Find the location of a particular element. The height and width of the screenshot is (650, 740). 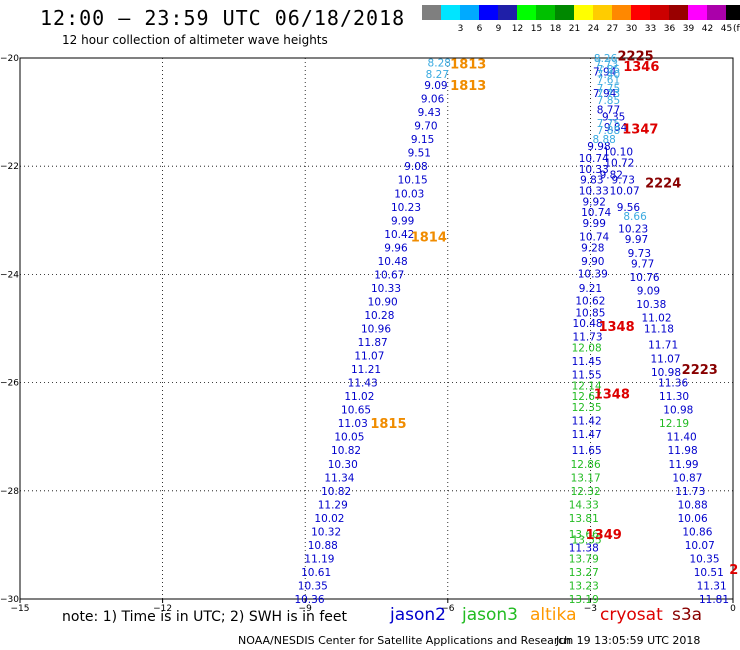

wave-height-jason2: 9.51 is located at coordinates (419, 154).